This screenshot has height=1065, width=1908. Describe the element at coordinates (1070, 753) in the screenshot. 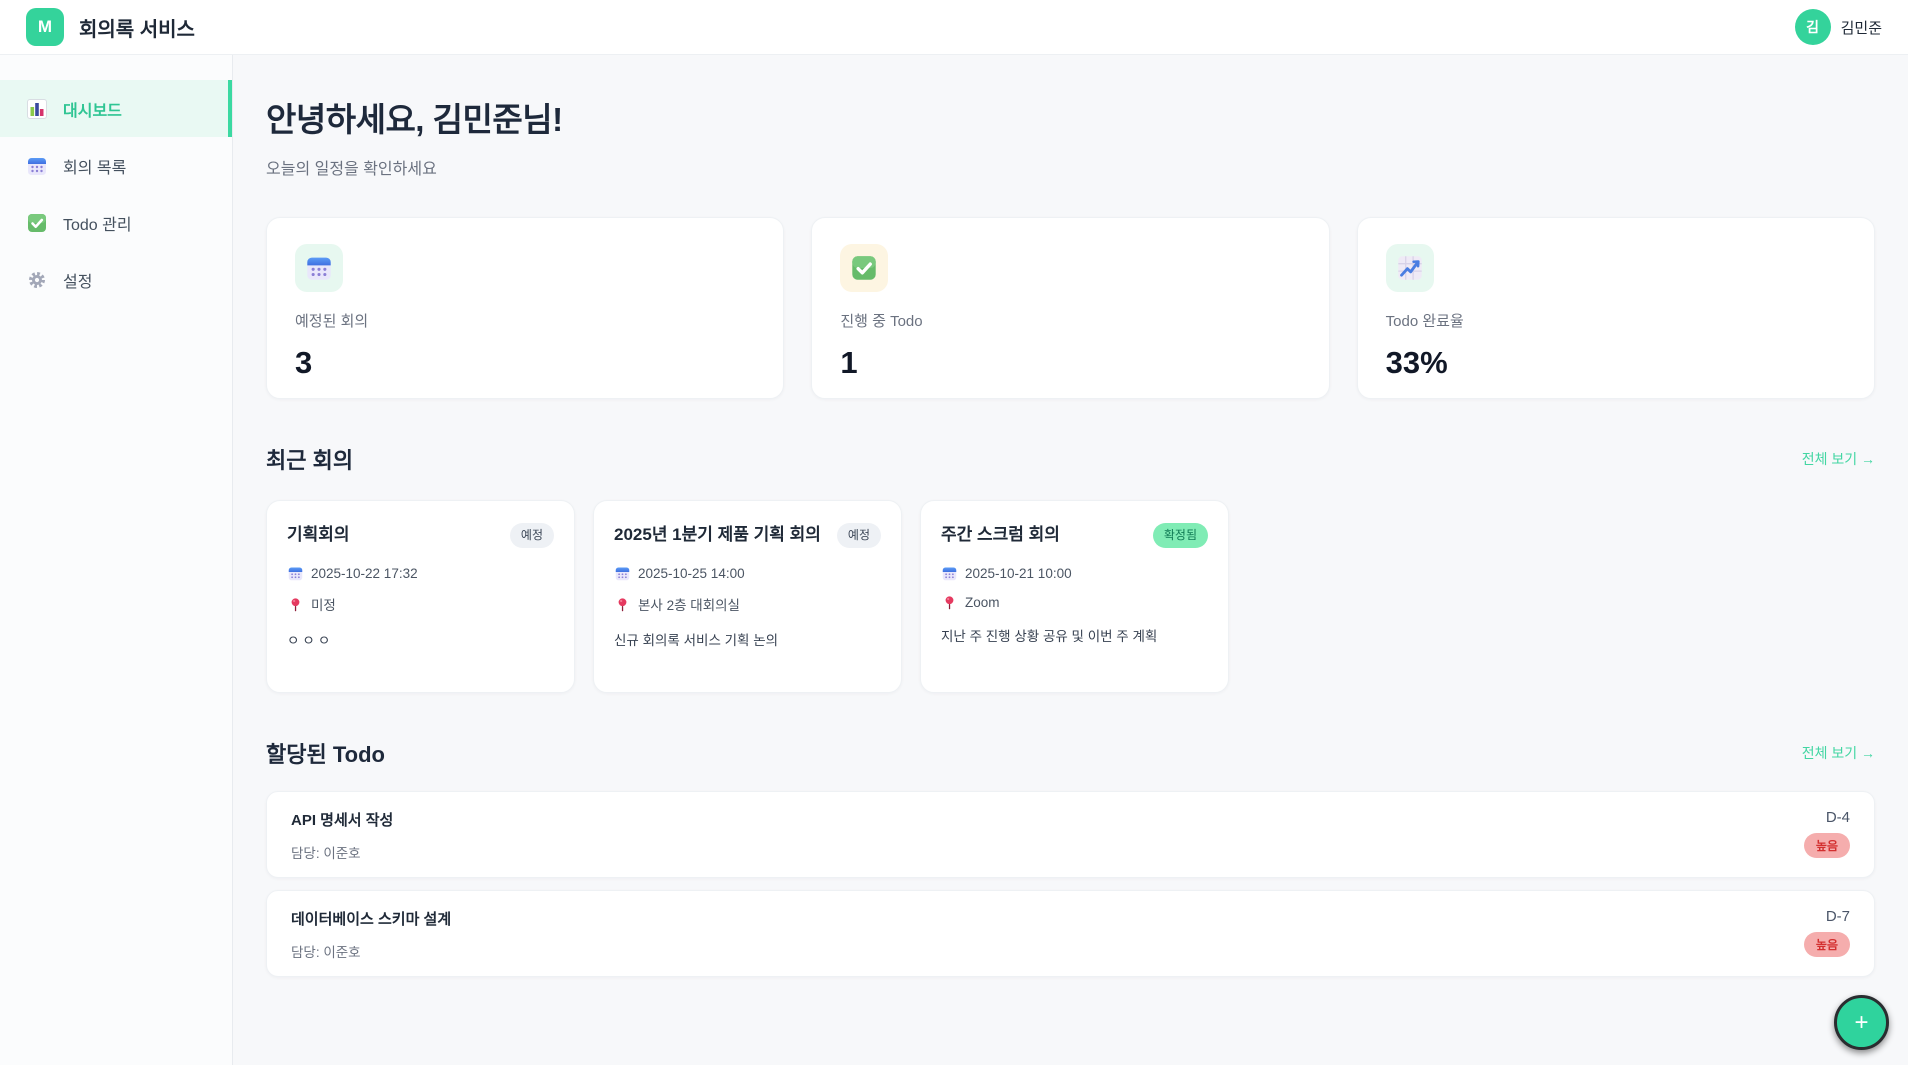

I see `assigned-todos-header: 할당된 Todo 전체 보기 →` at that location.